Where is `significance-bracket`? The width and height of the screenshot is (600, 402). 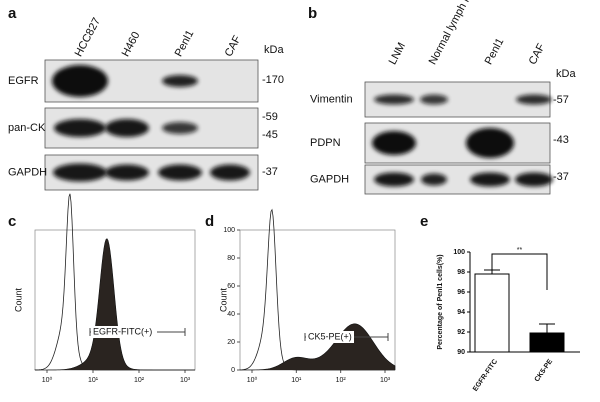 significance-bracket is located at coordinates (519, 271).